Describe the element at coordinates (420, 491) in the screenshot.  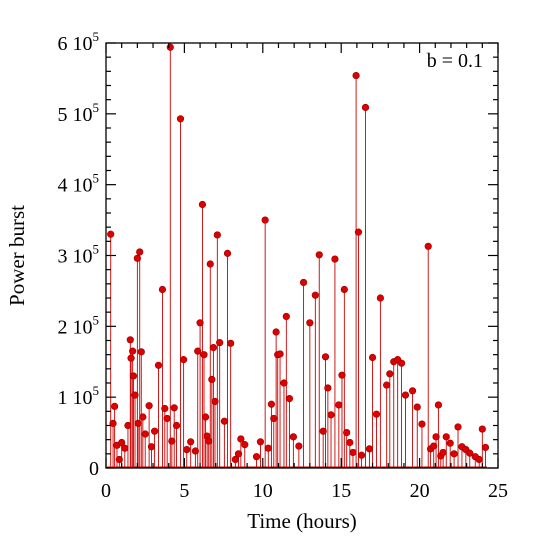
I see `x-tick-label: 20` at that location.